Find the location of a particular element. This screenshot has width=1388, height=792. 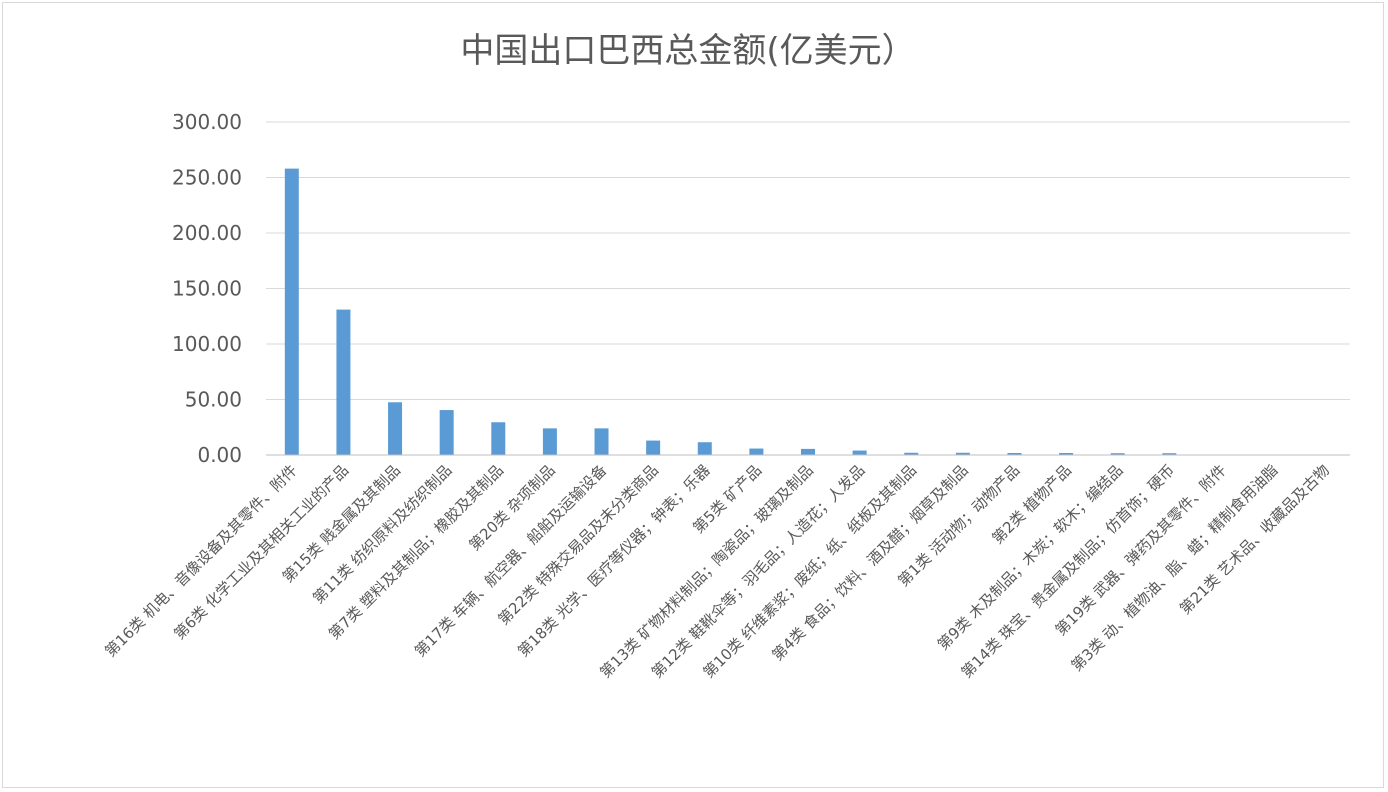

x-category-label: 第9类 木及制品；木炭；软木；编结品 is located at coordinates (1030, 557).